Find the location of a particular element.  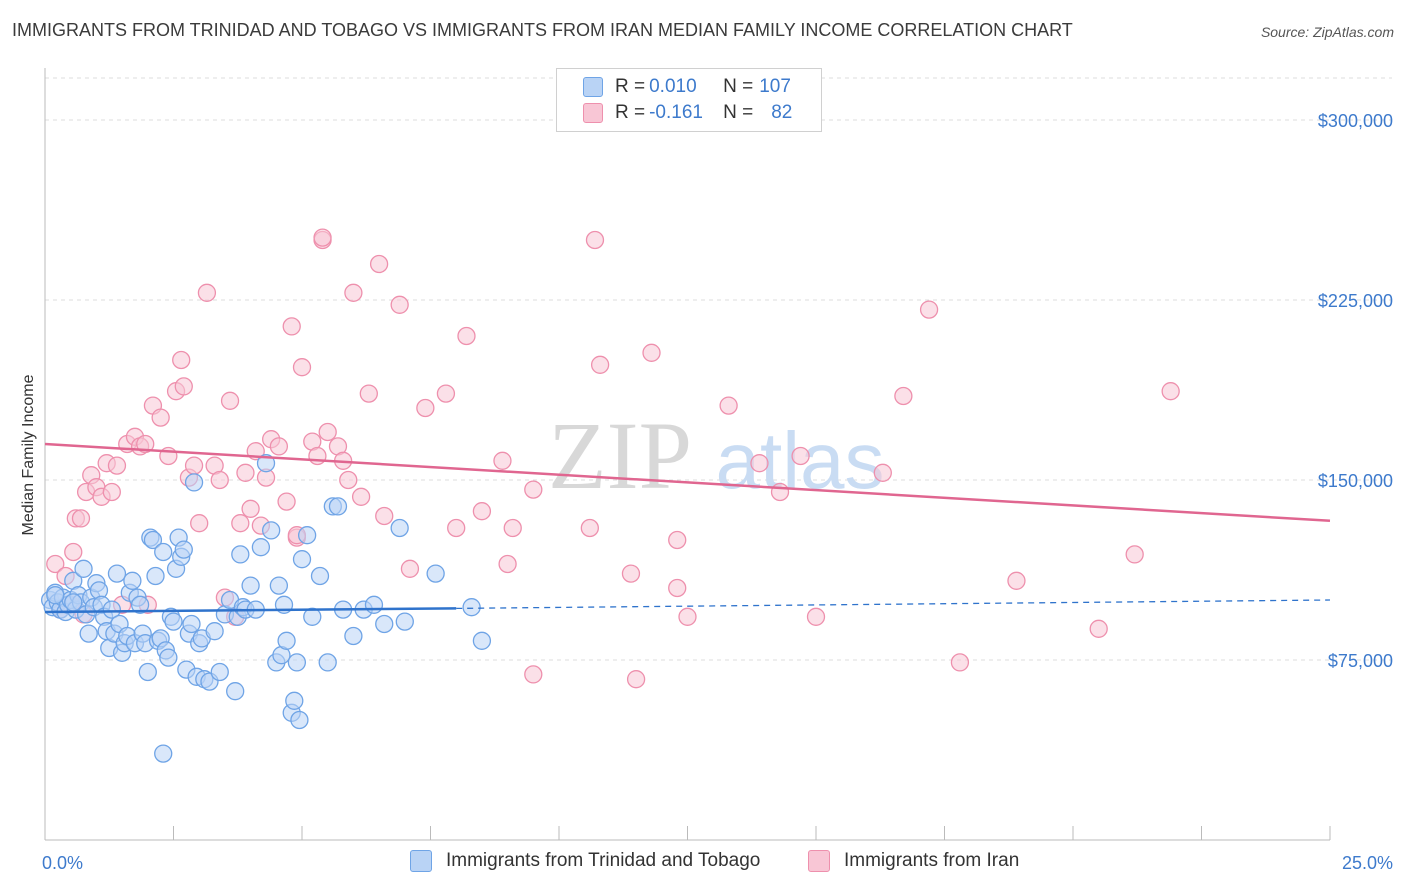

legend-row-trinidad: R = 0.010 N = 107 is located at coordinates (687, 87).